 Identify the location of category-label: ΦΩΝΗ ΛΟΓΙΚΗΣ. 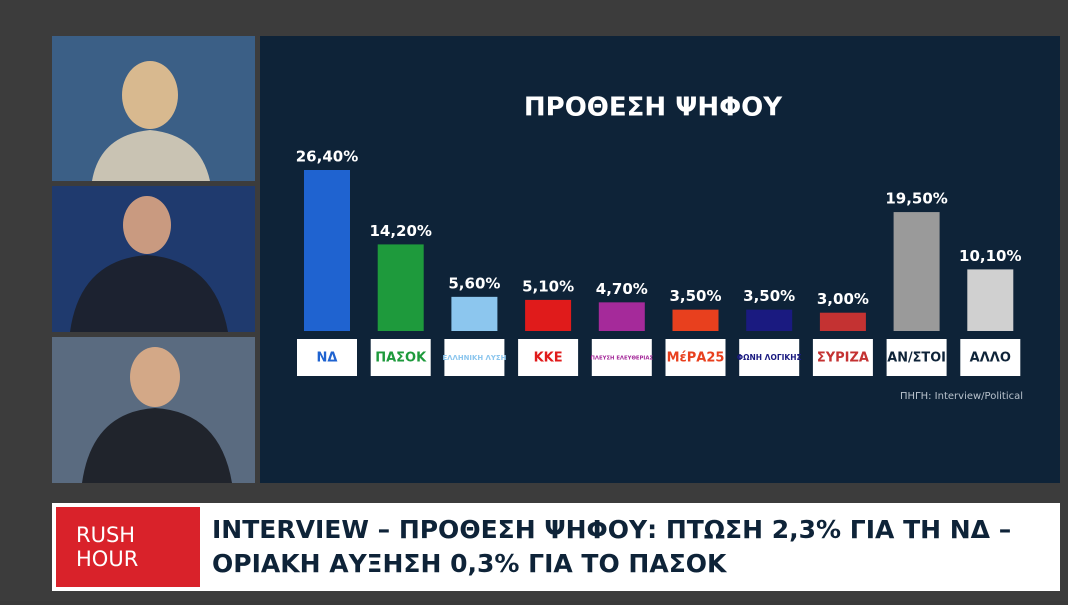
(769, 357).